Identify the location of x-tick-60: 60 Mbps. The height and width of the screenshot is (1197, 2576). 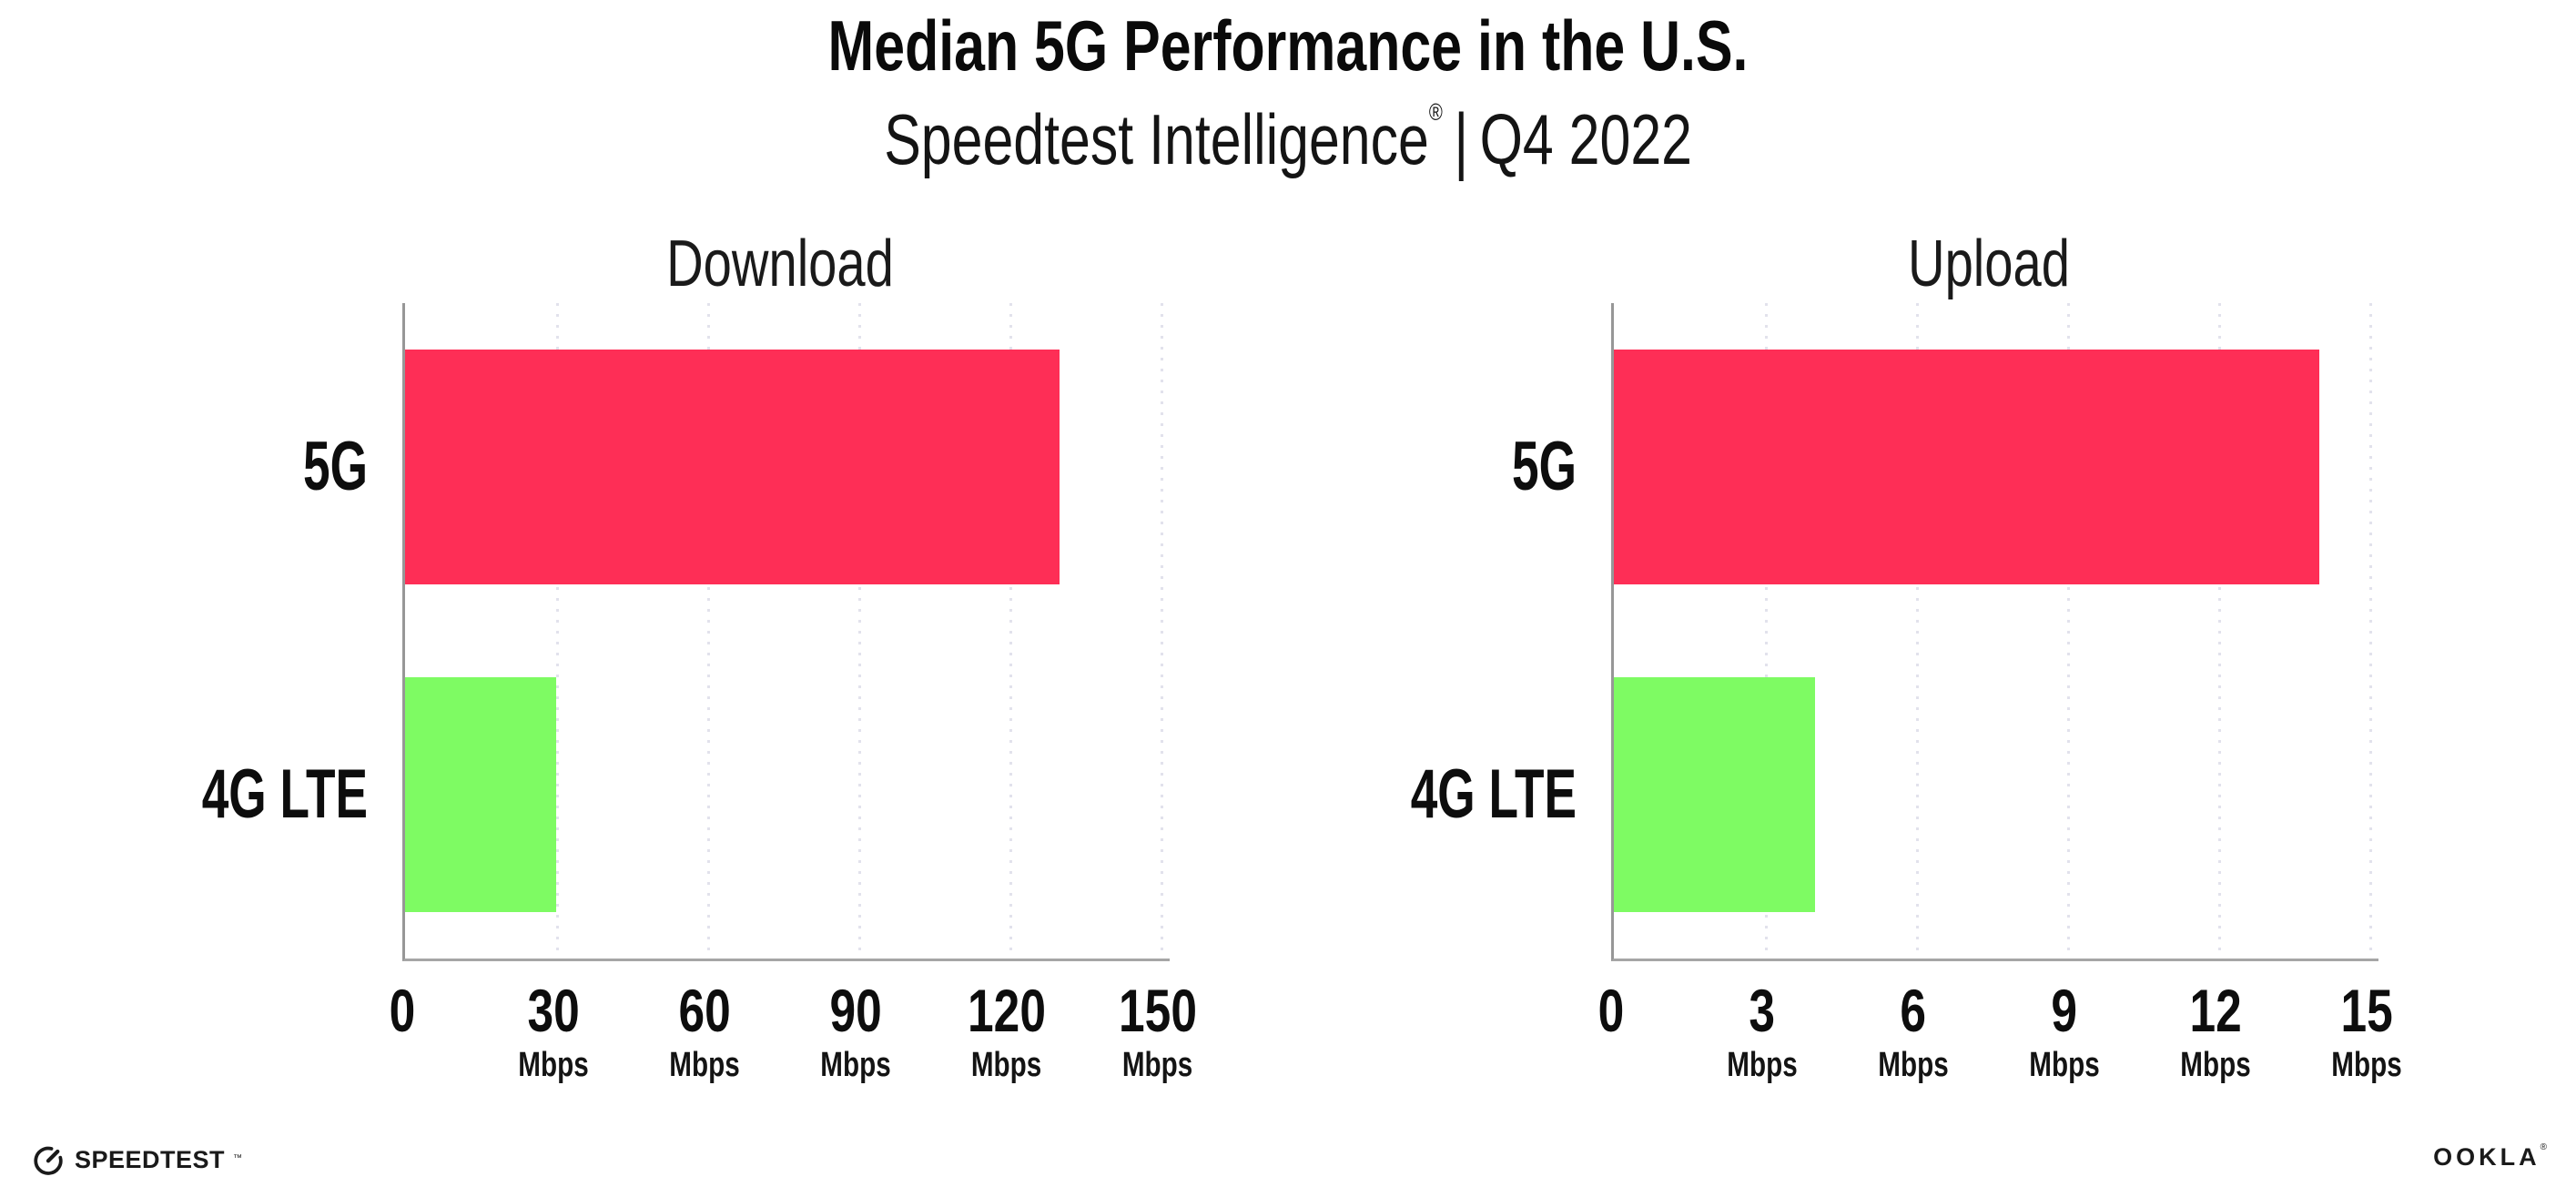
(704, 1031).